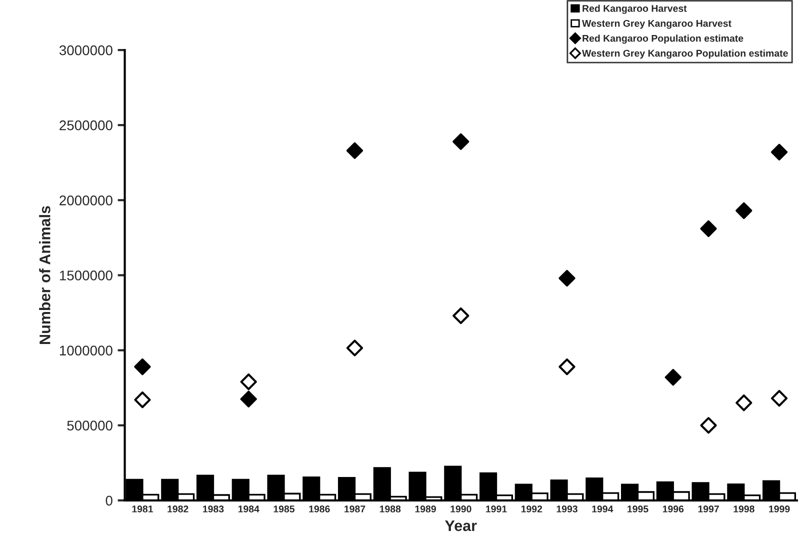 The height and width of the screenshot is (556, 805). I want to click on x-tick-label: 1998, so click(744, 509).